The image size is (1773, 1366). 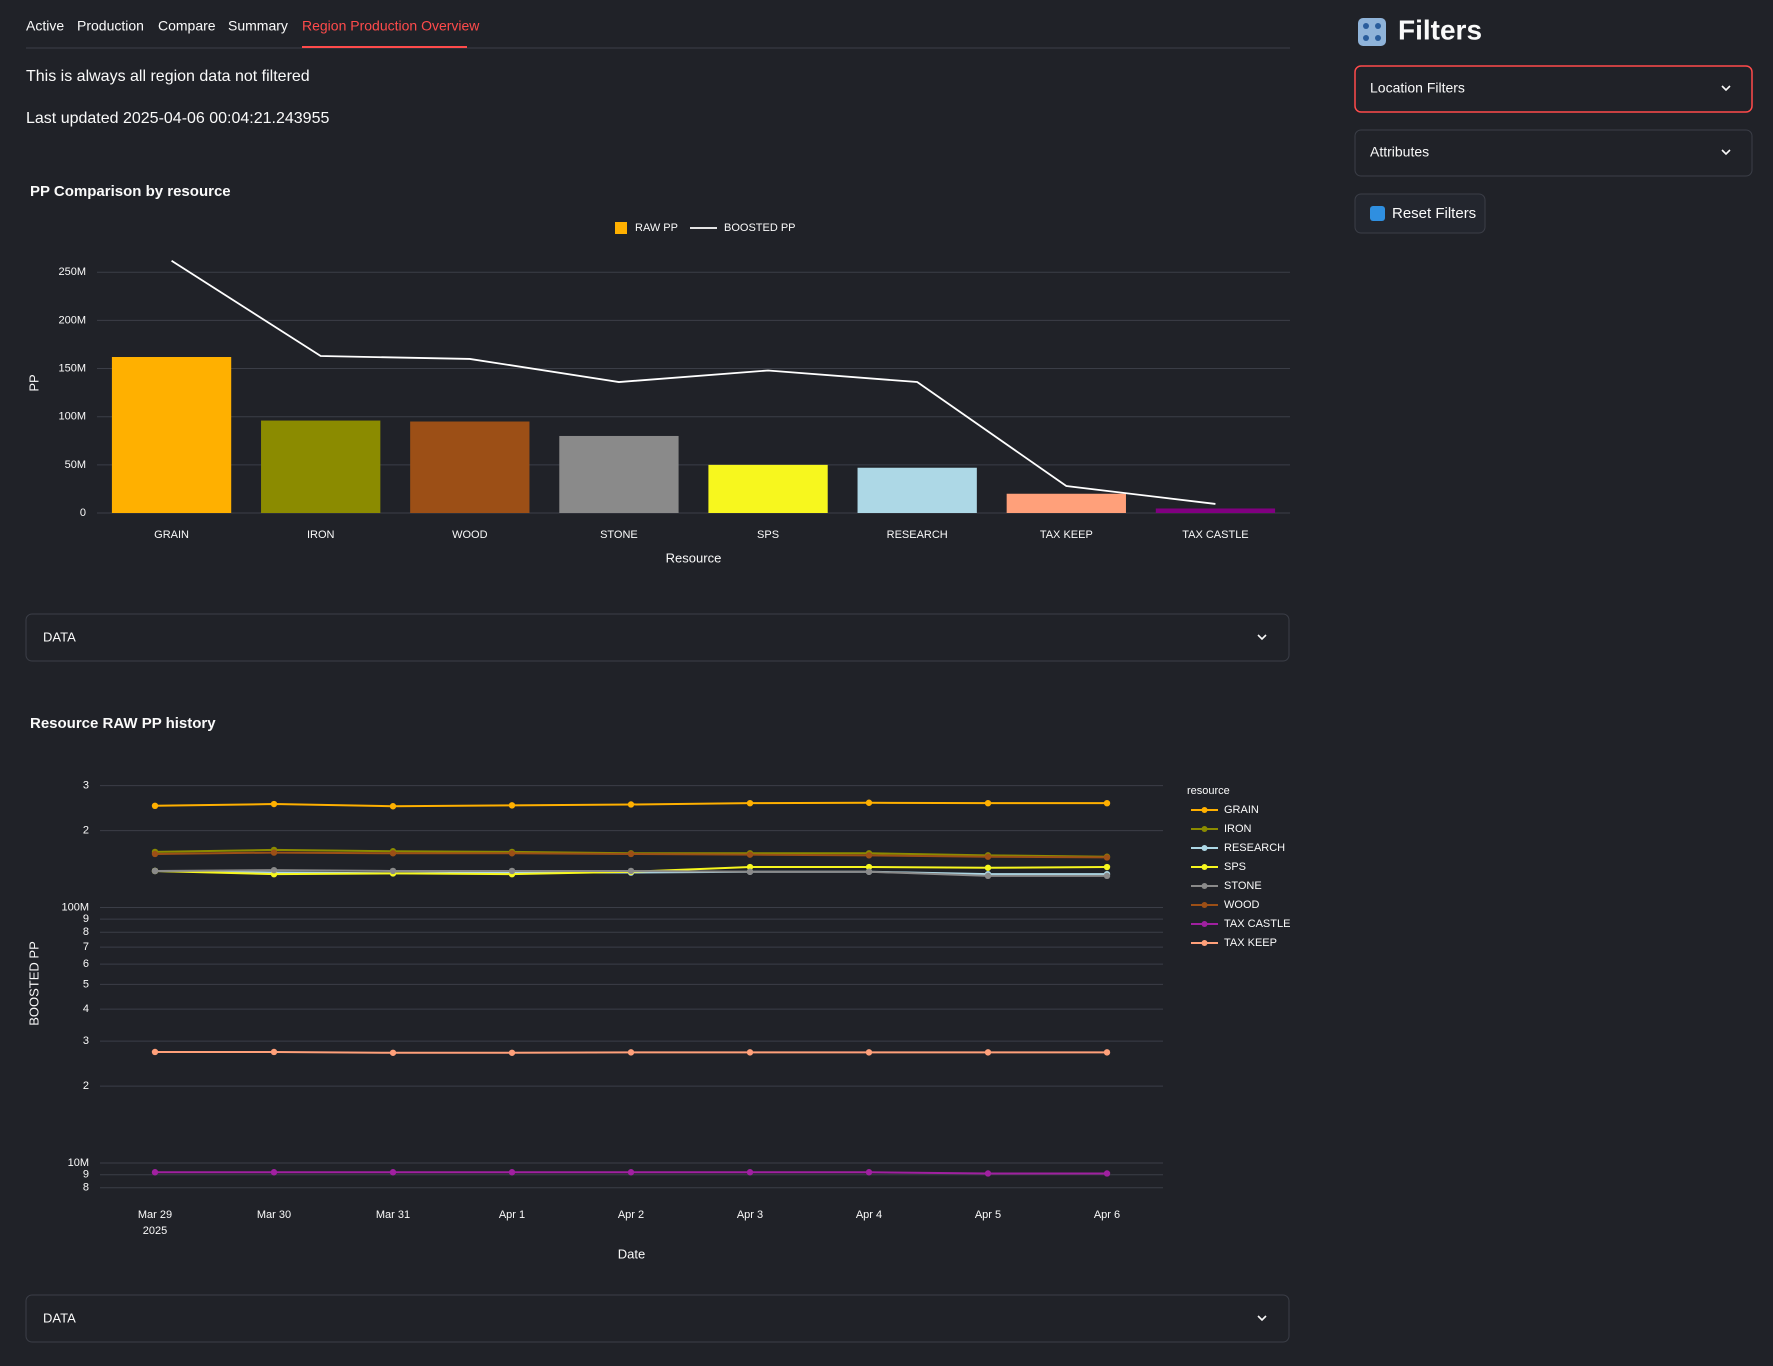 I want to click on x-tick-label: Mar 31, so click(x=393, y=1215).